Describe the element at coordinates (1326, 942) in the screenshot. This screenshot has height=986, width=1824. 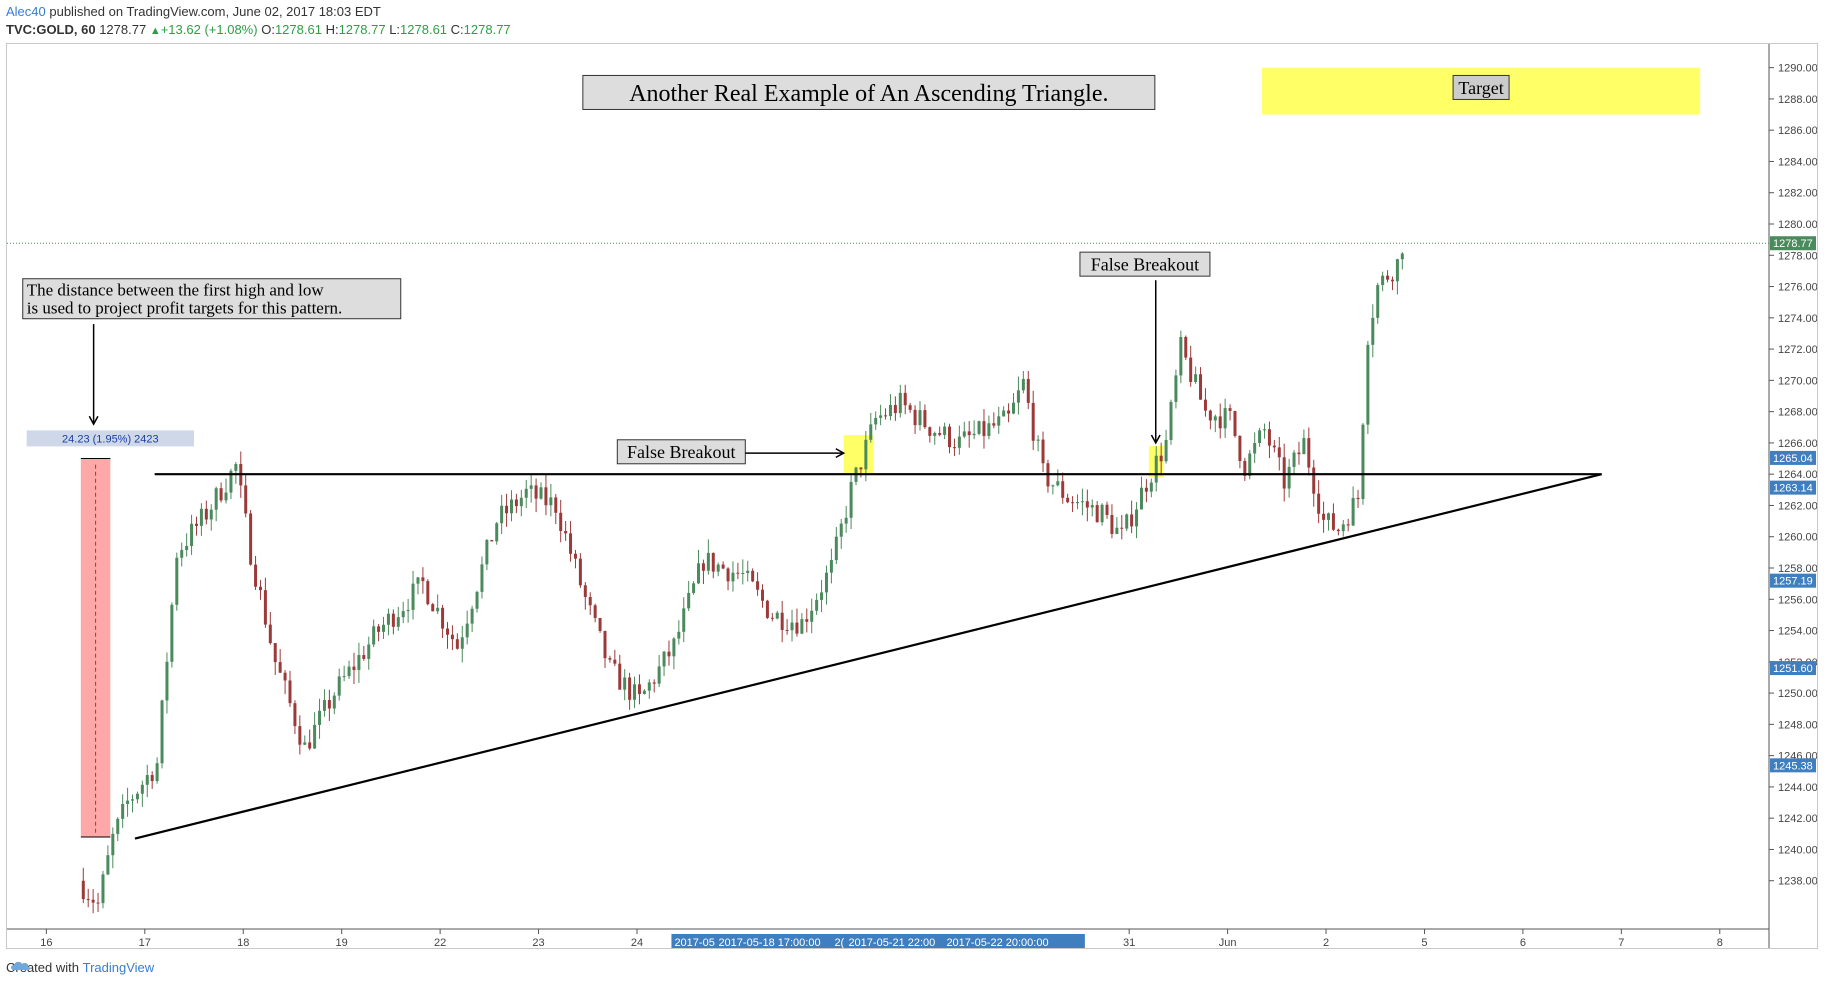
I see `x-tick-label: 2` at that location.